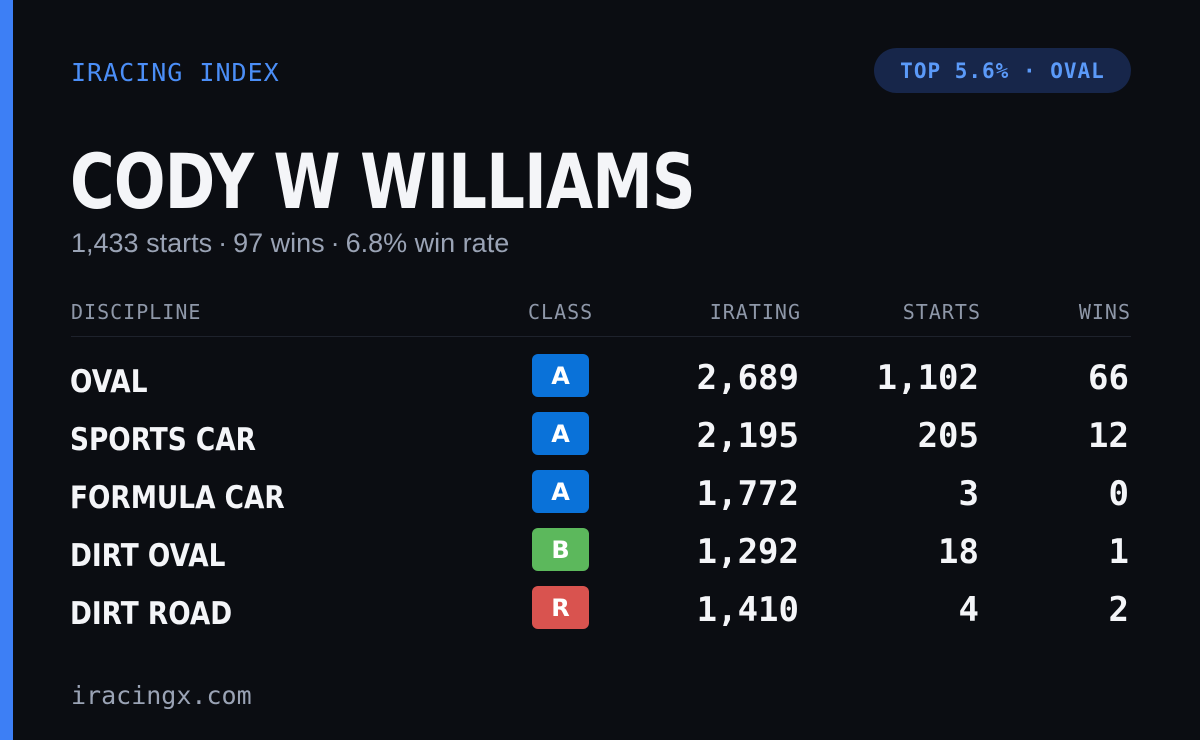 The width and height of the screenshot is (1200, 740). Describe the element at coordinates (968, 610) in the screenshot. I see `starts-value: 4` at that location.